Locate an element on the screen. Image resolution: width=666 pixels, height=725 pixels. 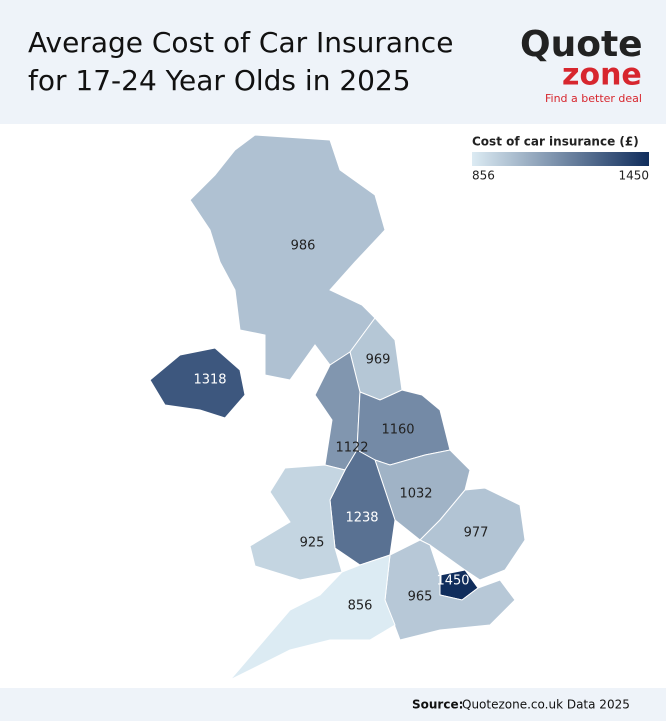
region-label: 925 is located at coordinates (312, 543).